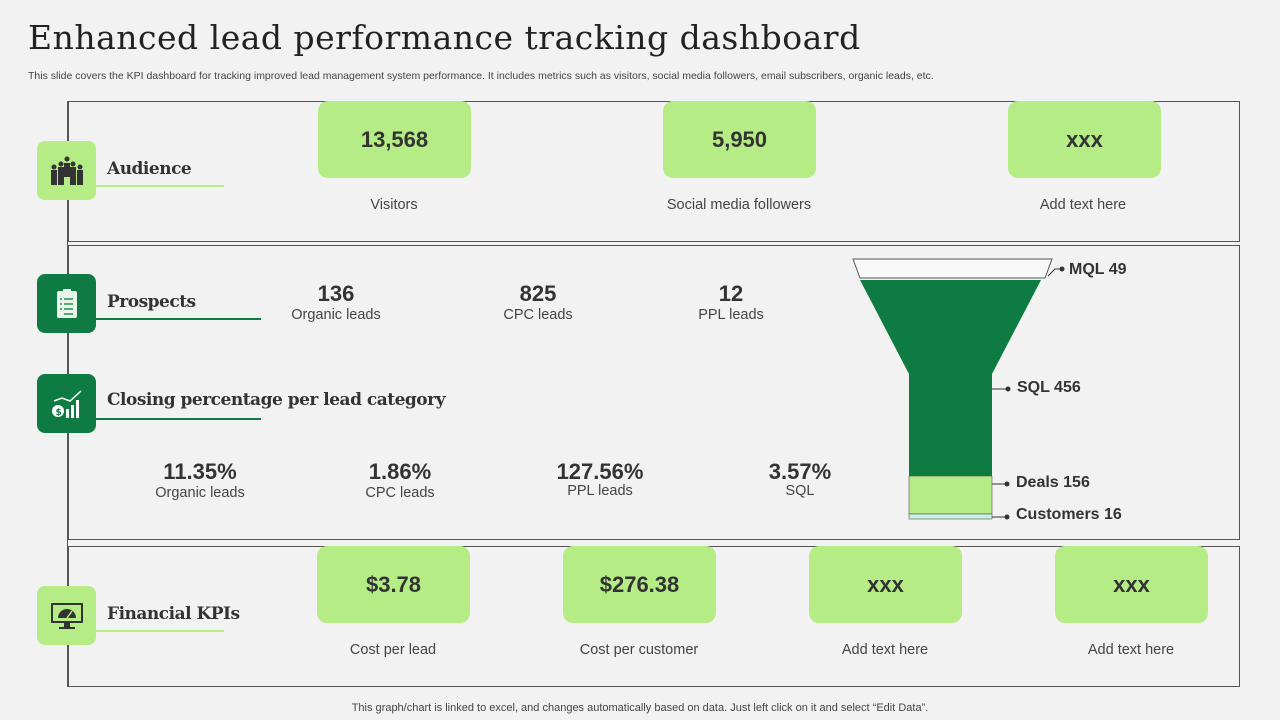 The width and height of the screenshot is (1280, 720). Describe the element at coordinates (160, 631) in the screenshot. I see `financial-underline` at that location.